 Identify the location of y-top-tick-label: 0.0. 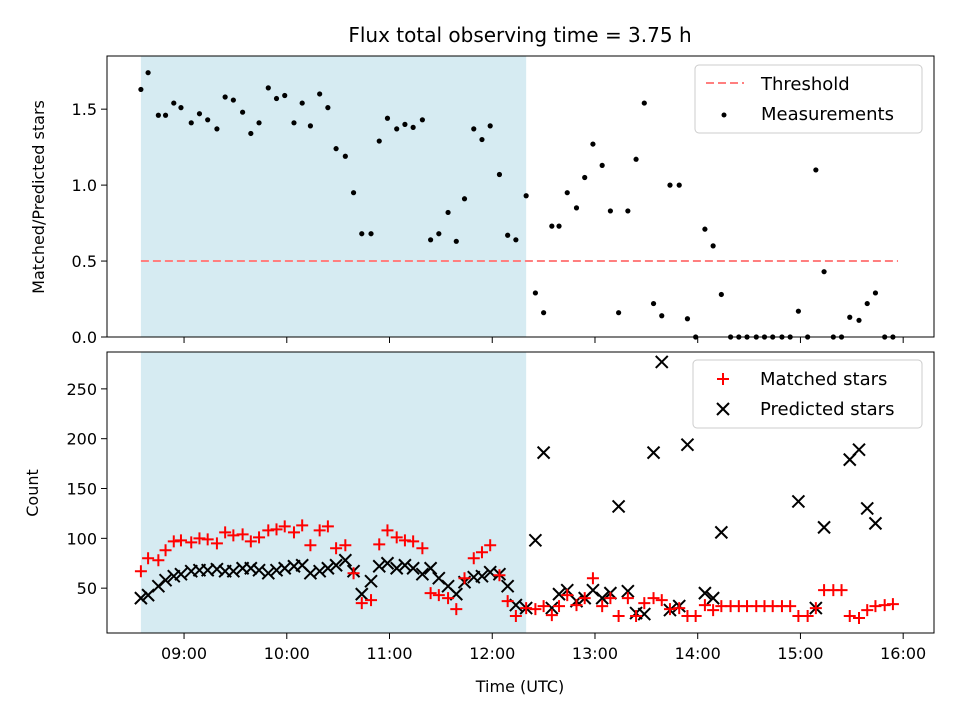
(84, 337).